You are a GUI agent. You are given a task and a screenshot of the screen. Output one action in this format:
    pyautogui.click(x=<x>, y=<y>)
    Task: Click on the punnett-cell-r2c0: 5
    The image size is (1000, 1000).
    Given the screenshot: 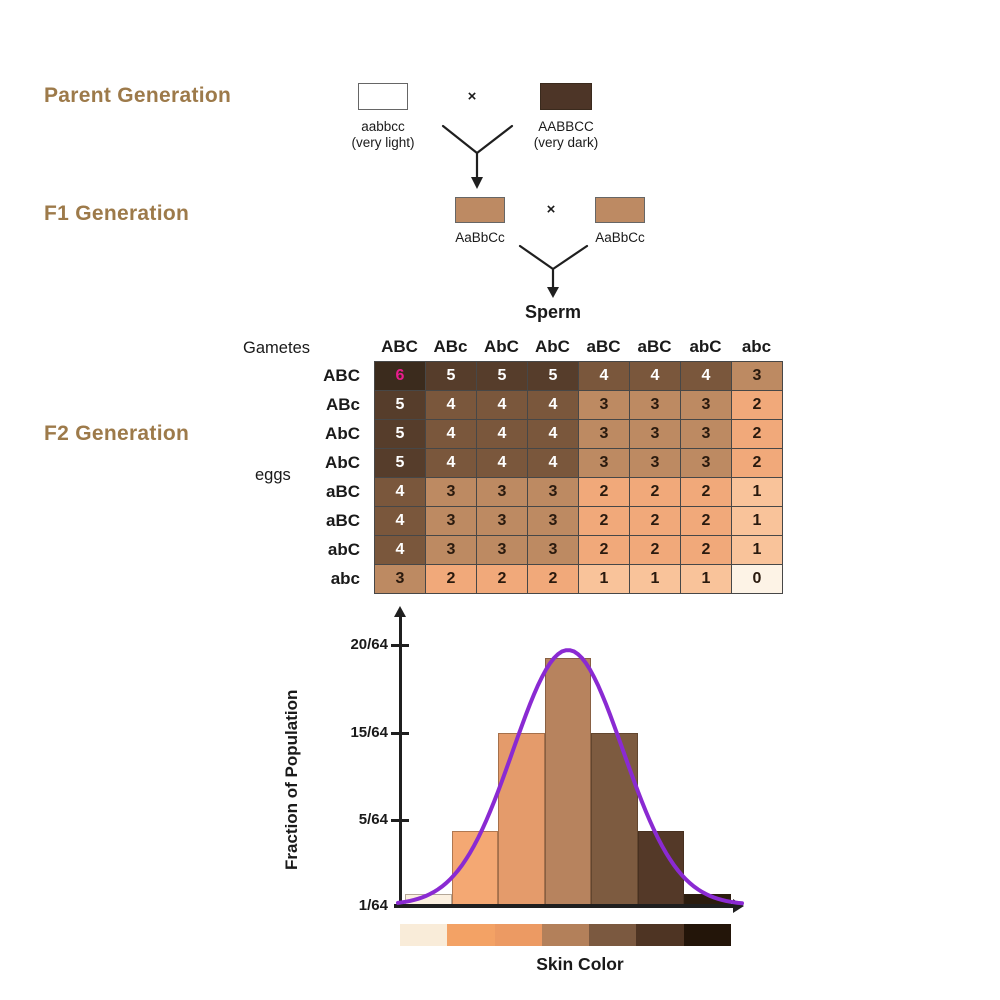 What is the action you would take?
    pyautogui.click(x=400, y=434)
    